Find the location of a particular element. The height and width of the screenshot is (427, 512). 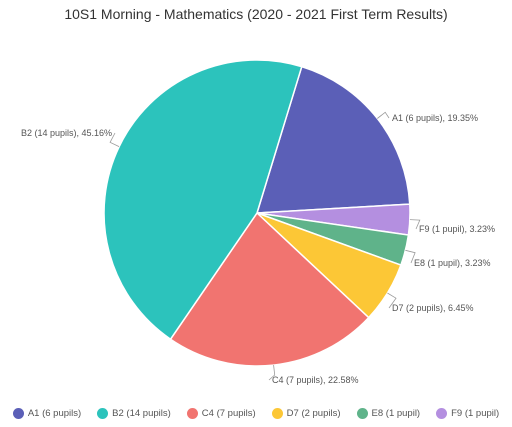

leader-line-b2 is located at coordinates (114, 139).